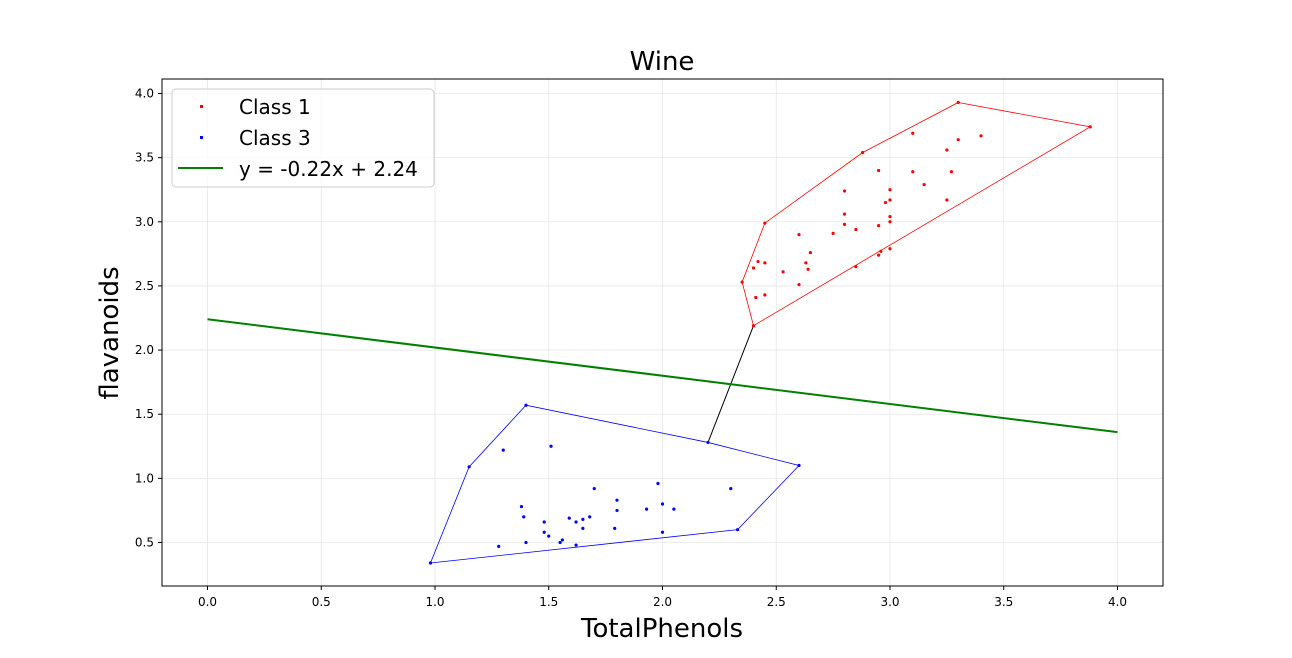  I want to click on y-tick-label: 1.0, so click(144, 478).